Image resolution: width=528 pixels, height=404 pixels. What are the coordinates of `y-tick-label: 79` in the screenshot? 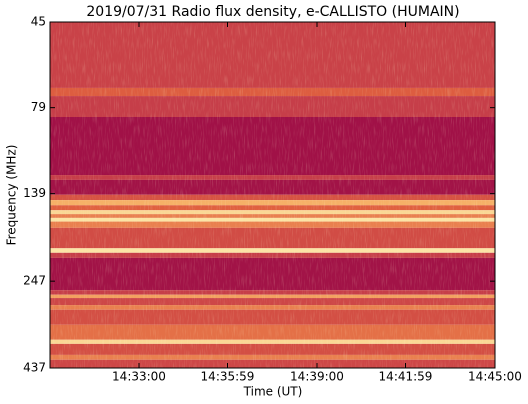 It's located at (38, 107).